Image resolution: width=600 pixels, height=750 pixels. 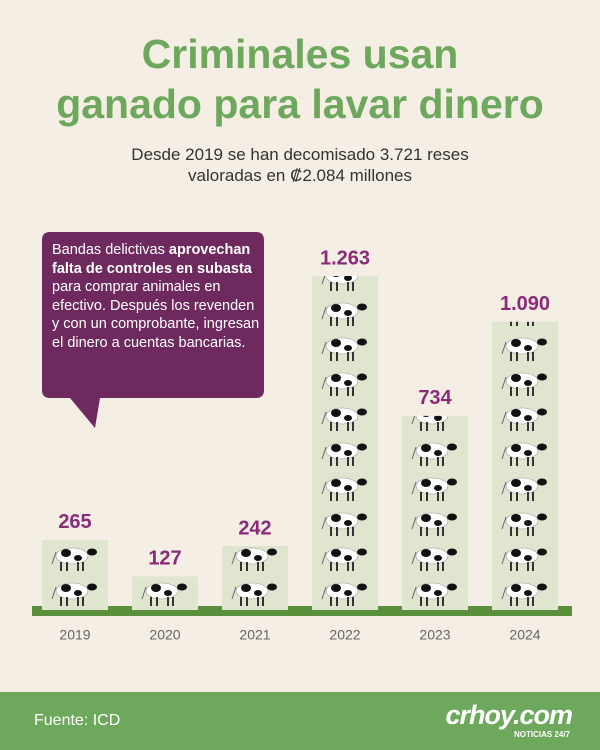 I want to click on subtitle-line: valoradas en ₡2.084 millones, so click(x=300, y=175).